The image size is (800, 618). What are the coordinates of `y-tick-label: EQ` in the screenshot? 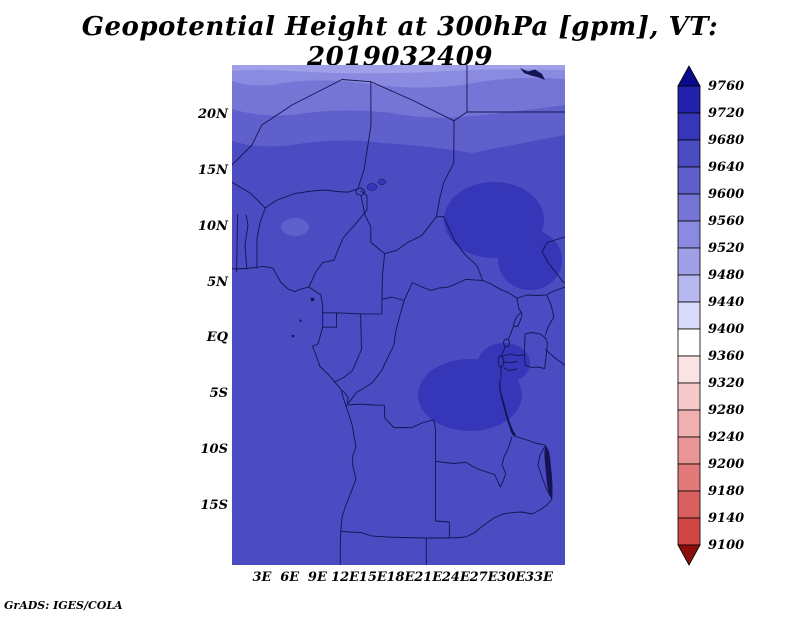 It's located at (217, 338).